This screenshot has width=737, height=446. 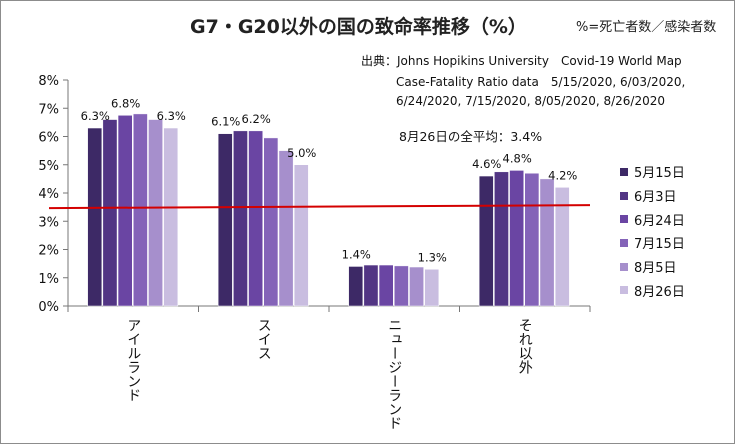 What do you see at coordinates (356, 254) in the screenshot?
I see `data-label: 1.4%` at bounding box center [356, 254].